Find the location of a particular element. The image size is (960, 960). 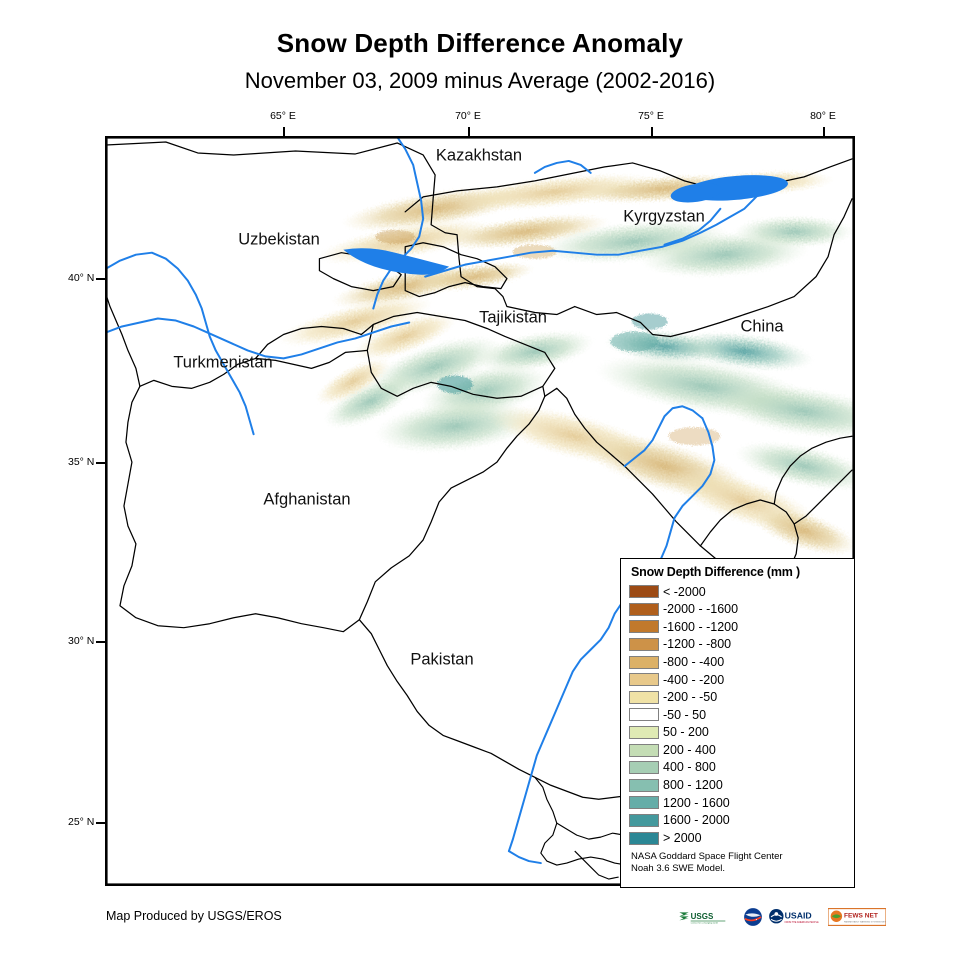

lon-tick-label: 70° E is located at coordinates (468, 116).